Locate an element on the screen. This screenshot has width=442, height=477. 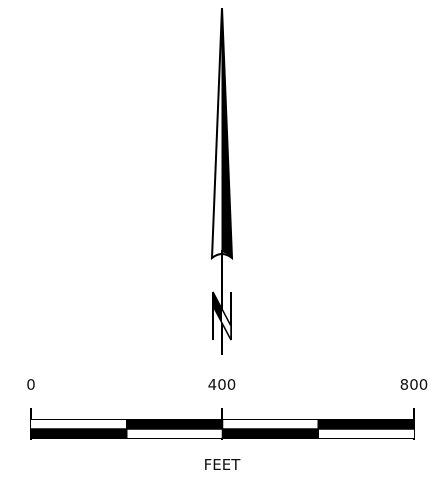
north-arrow-icon is located at coordinates (222, 181).